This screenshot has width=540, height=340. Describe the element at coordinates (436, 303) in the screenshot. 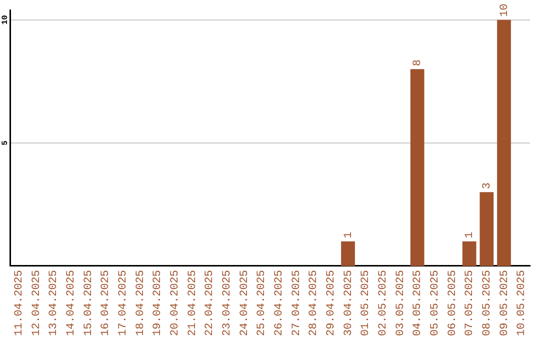

I see `x-tick-label: 05.05.2025` at that location.